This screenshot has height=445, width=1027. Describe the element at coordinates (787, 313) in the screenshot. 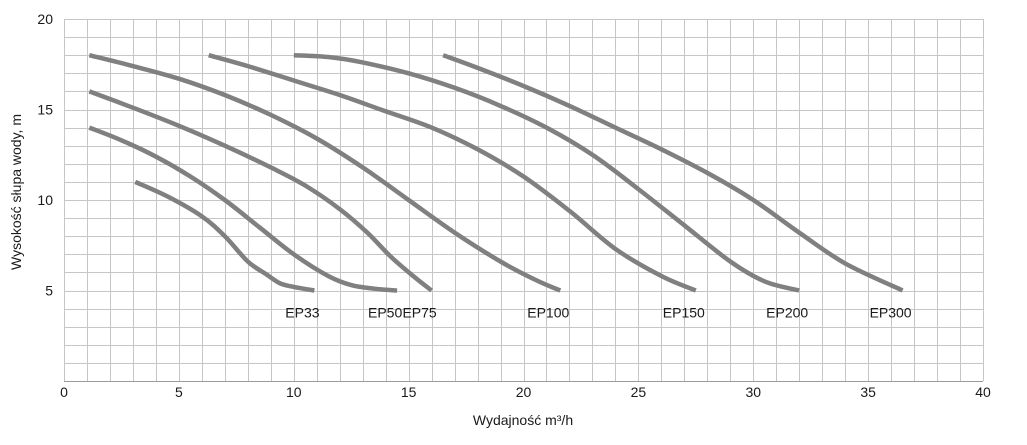

I see `curve-label-ep200: EP200` at that location.